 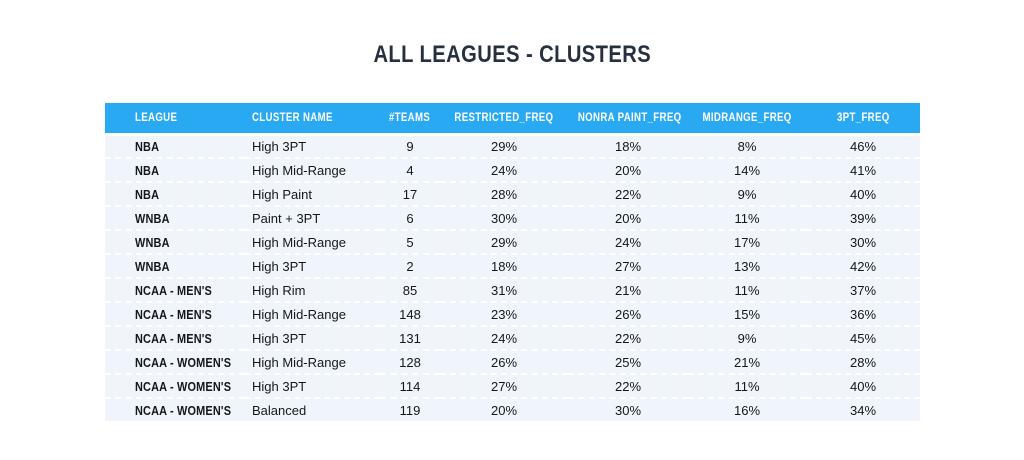 What do you see at coordinates (504, 409) in the screenshot?
I see `cell-restricted-freq: 20%` at bounding box center [504, 409].